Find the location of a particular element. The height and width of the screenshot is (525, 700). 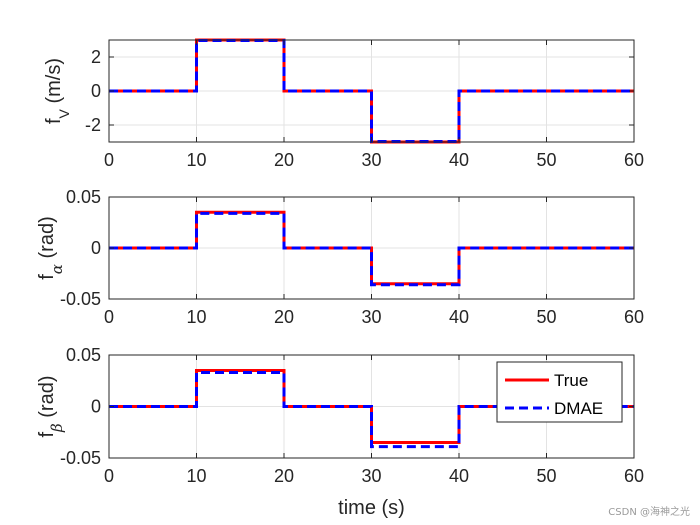

x-axis-label: time (s) is located at coordinates (371, 508).